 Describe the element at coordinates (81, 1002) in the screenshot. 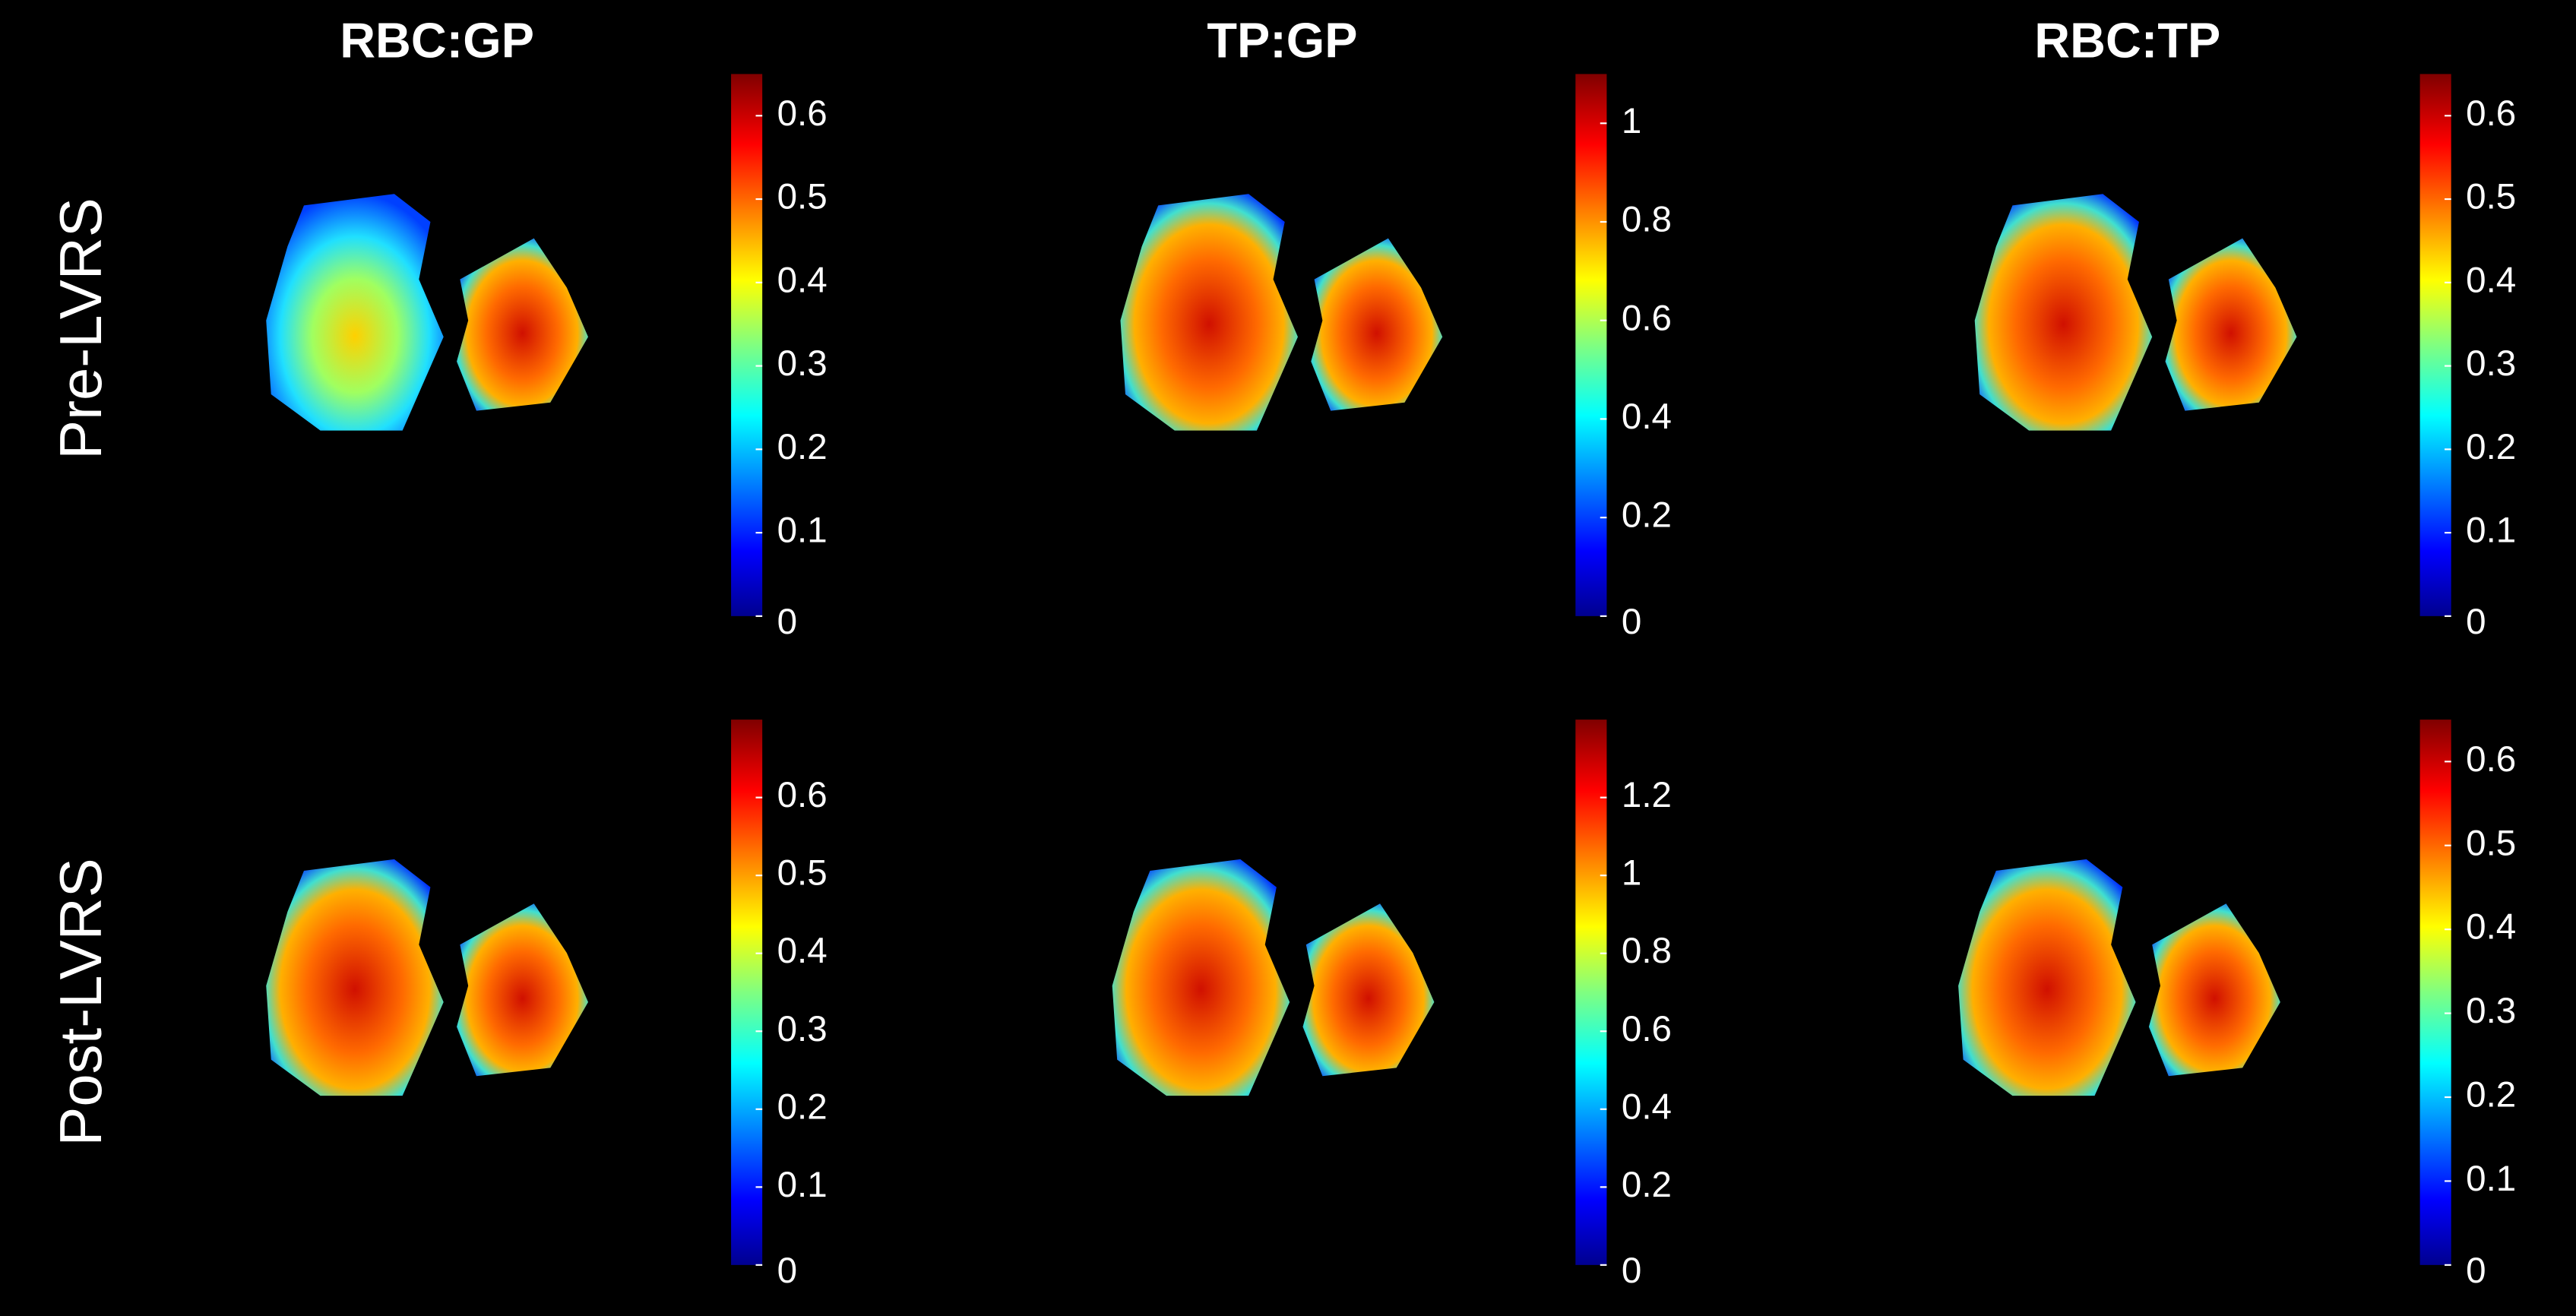

I see `row-label: Post-LVRS` at that location.